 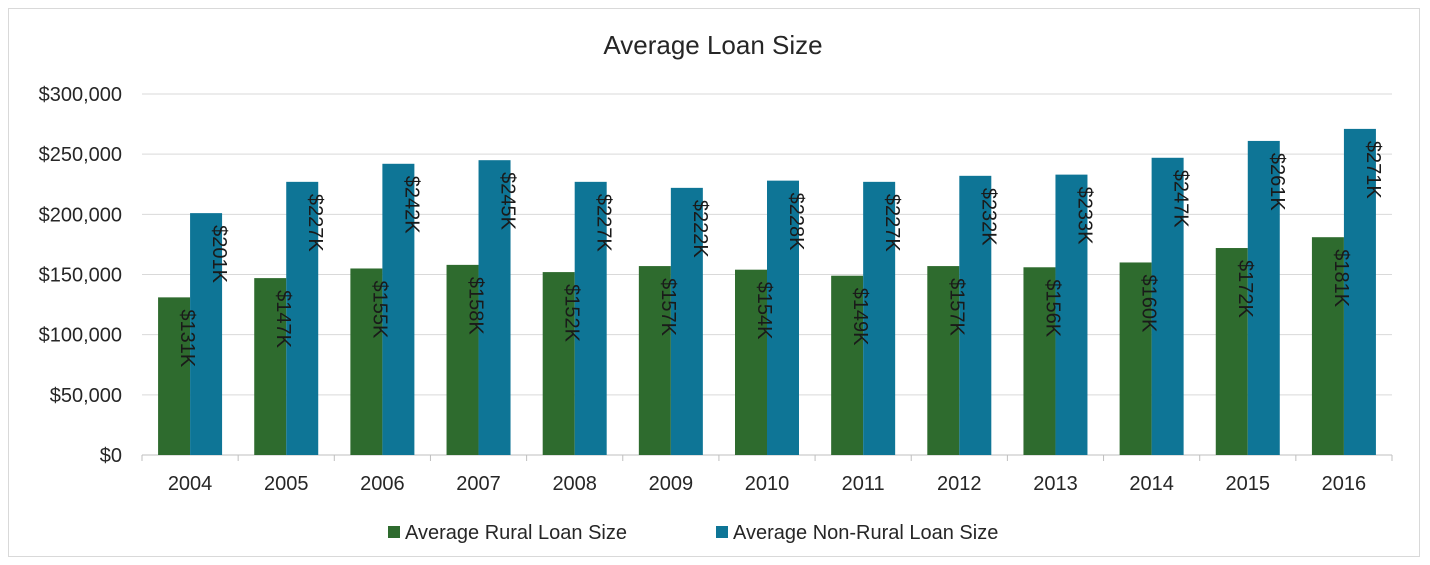 What do you see at coordinates (860, 317) in the screenshot?
I see `data-label: $149K` at bounding box center [860, 317].